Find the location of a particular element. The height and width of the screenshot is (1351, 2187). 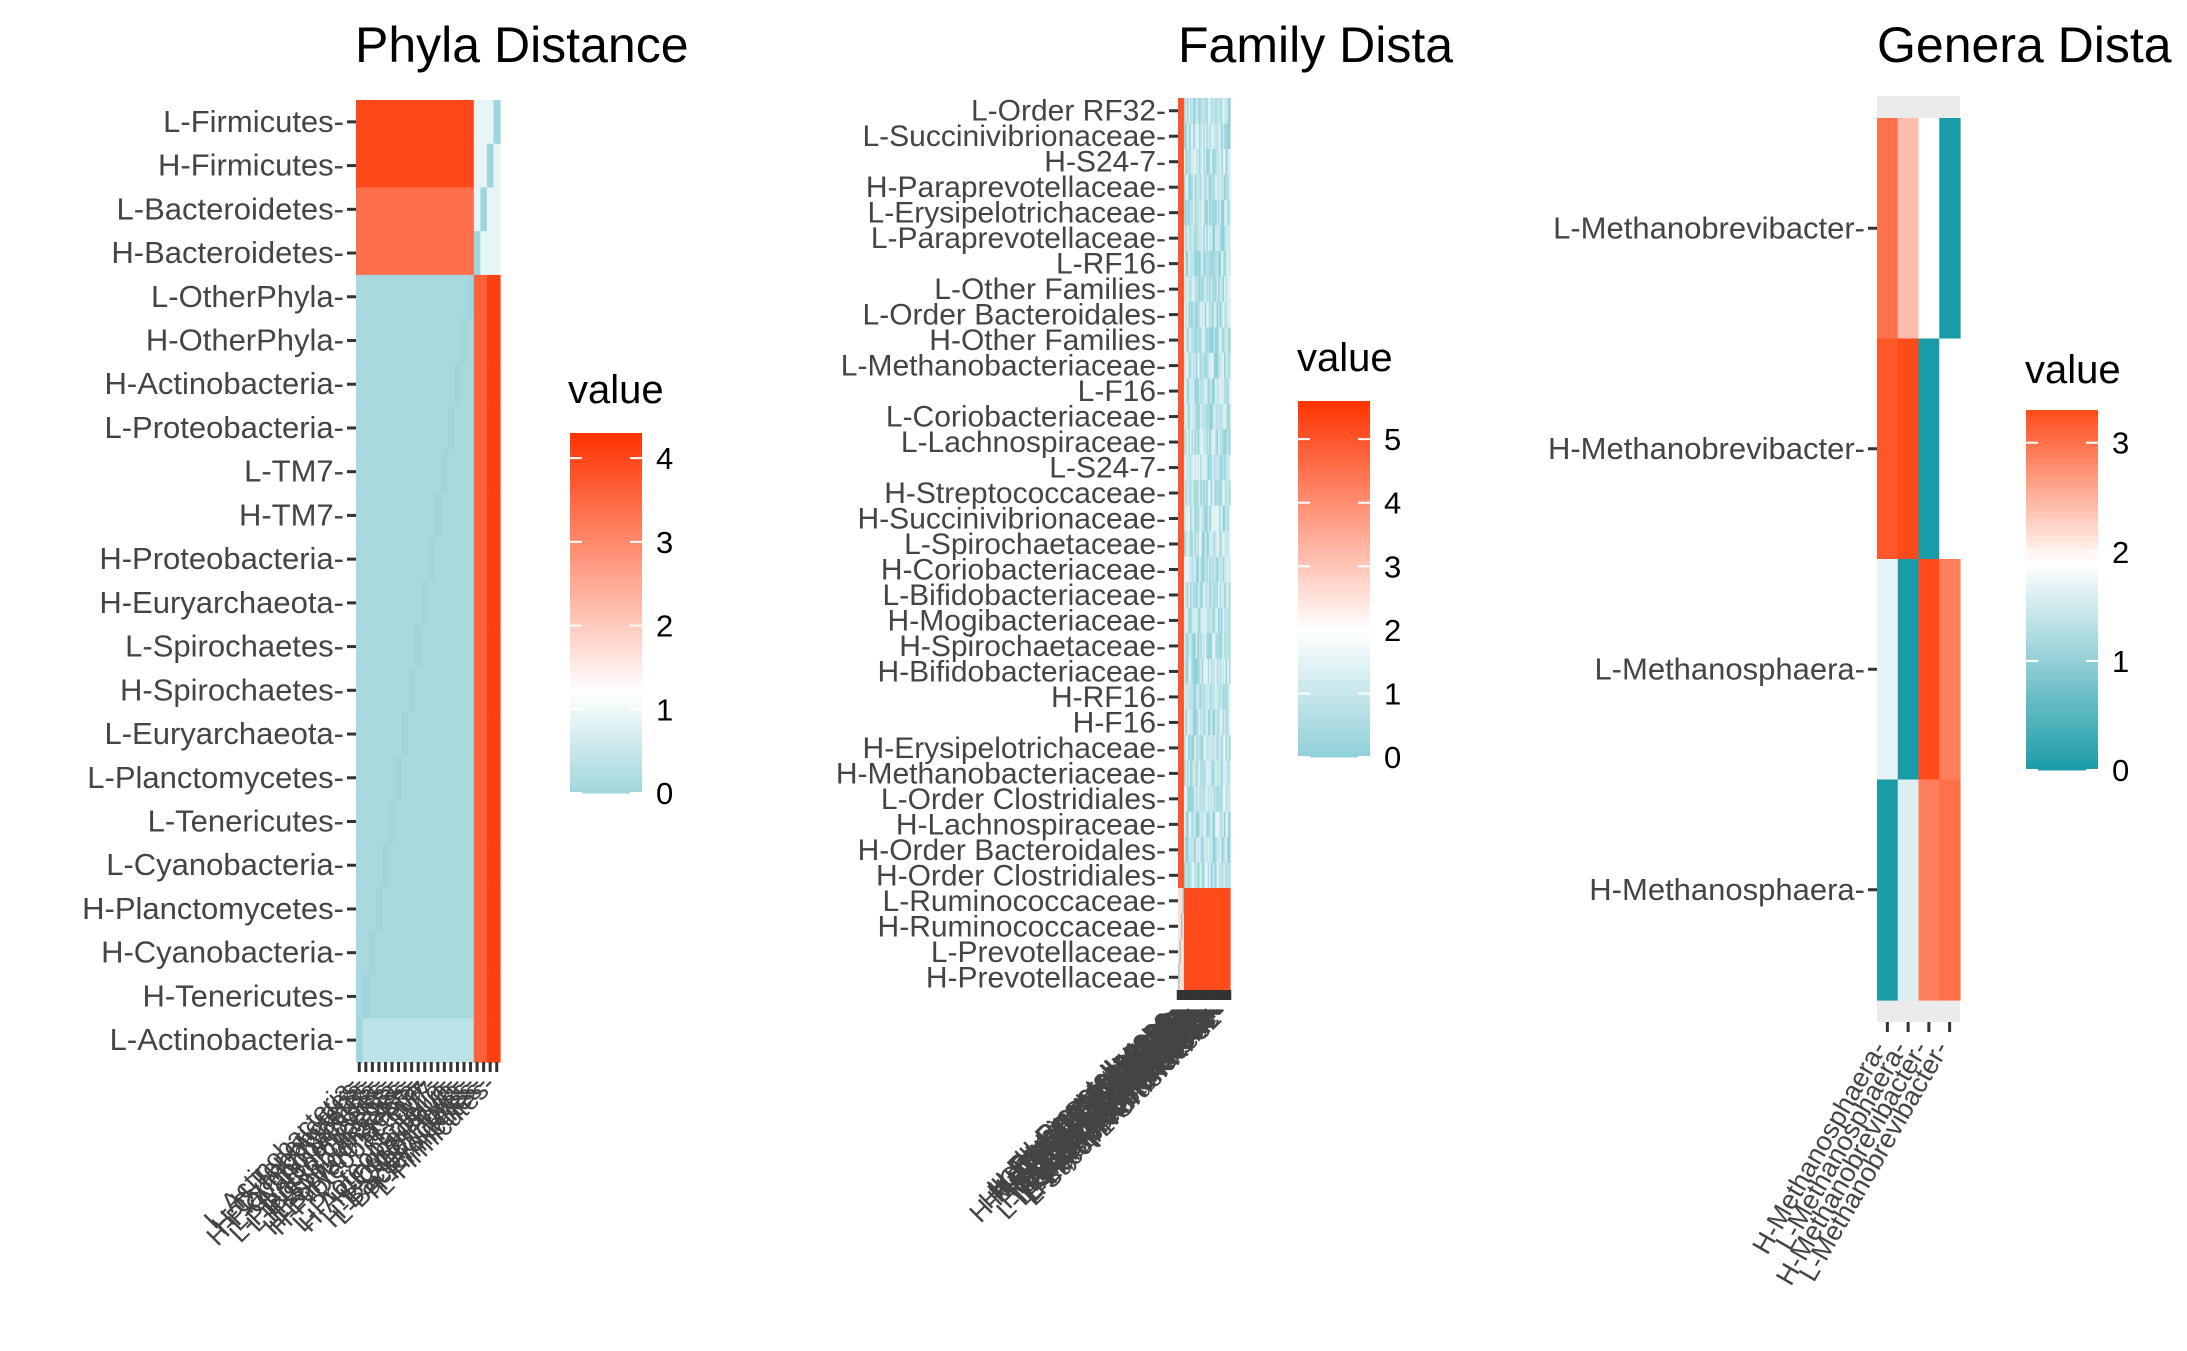

heatmap-cell-h-erysipelotrichaceae-l-order-bacteroidales is located at coordinates (1217, 748).